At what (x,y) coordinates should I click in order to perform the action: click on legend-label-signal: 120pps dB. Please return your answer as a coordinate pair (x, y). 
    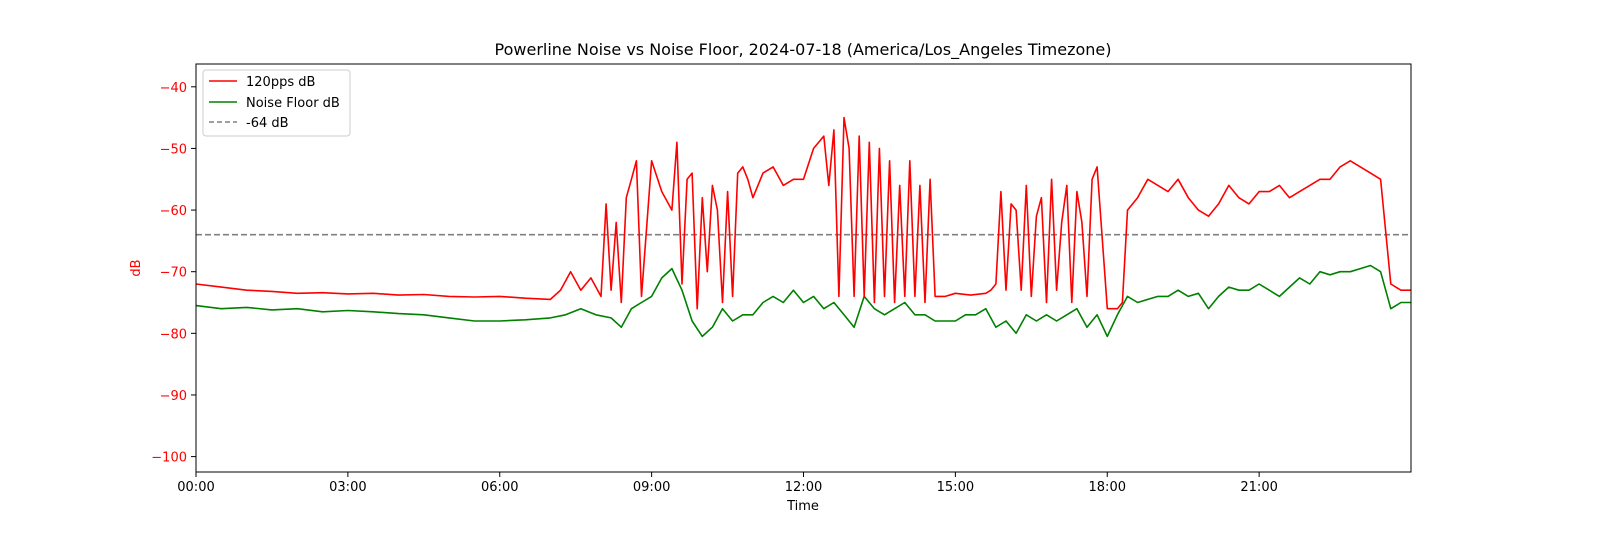
    Looking at the image, I should click on (280, 82).